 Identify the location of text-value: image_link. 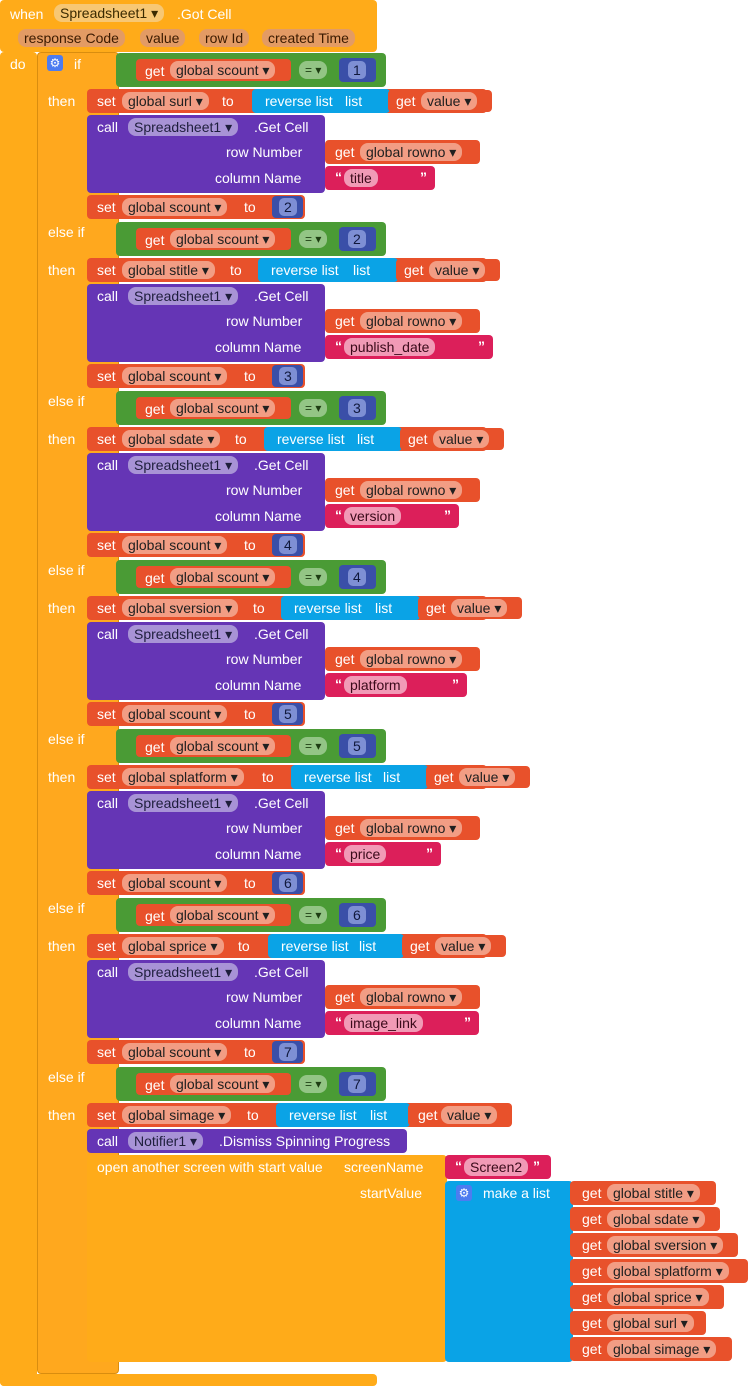
(383, 1023).